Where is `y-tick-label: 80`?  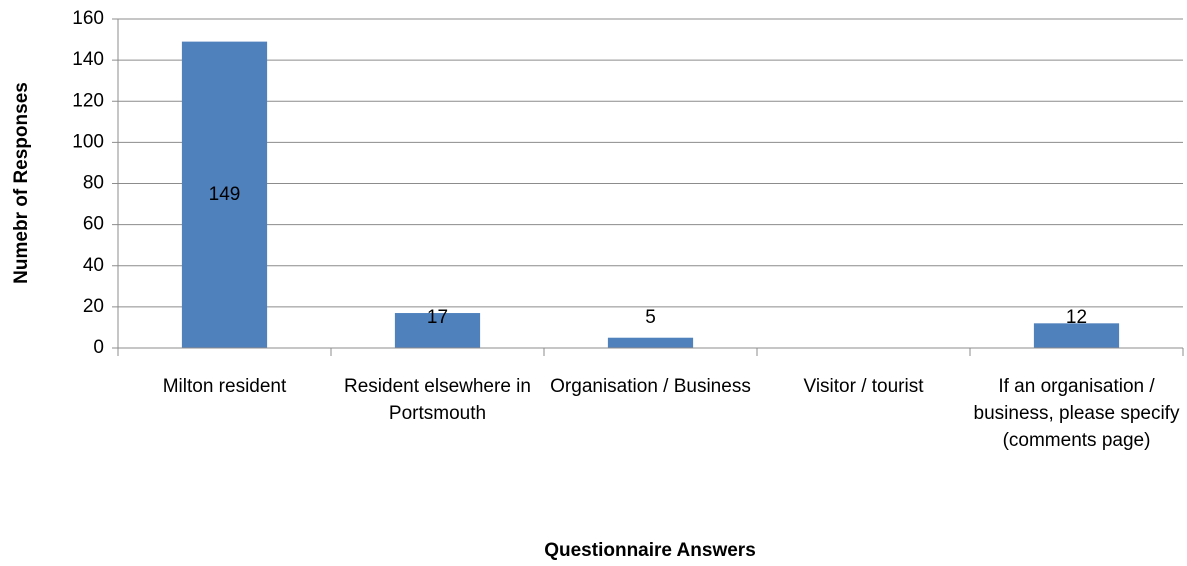
y-tick-label: 80 is located at coordinates (93, 183).